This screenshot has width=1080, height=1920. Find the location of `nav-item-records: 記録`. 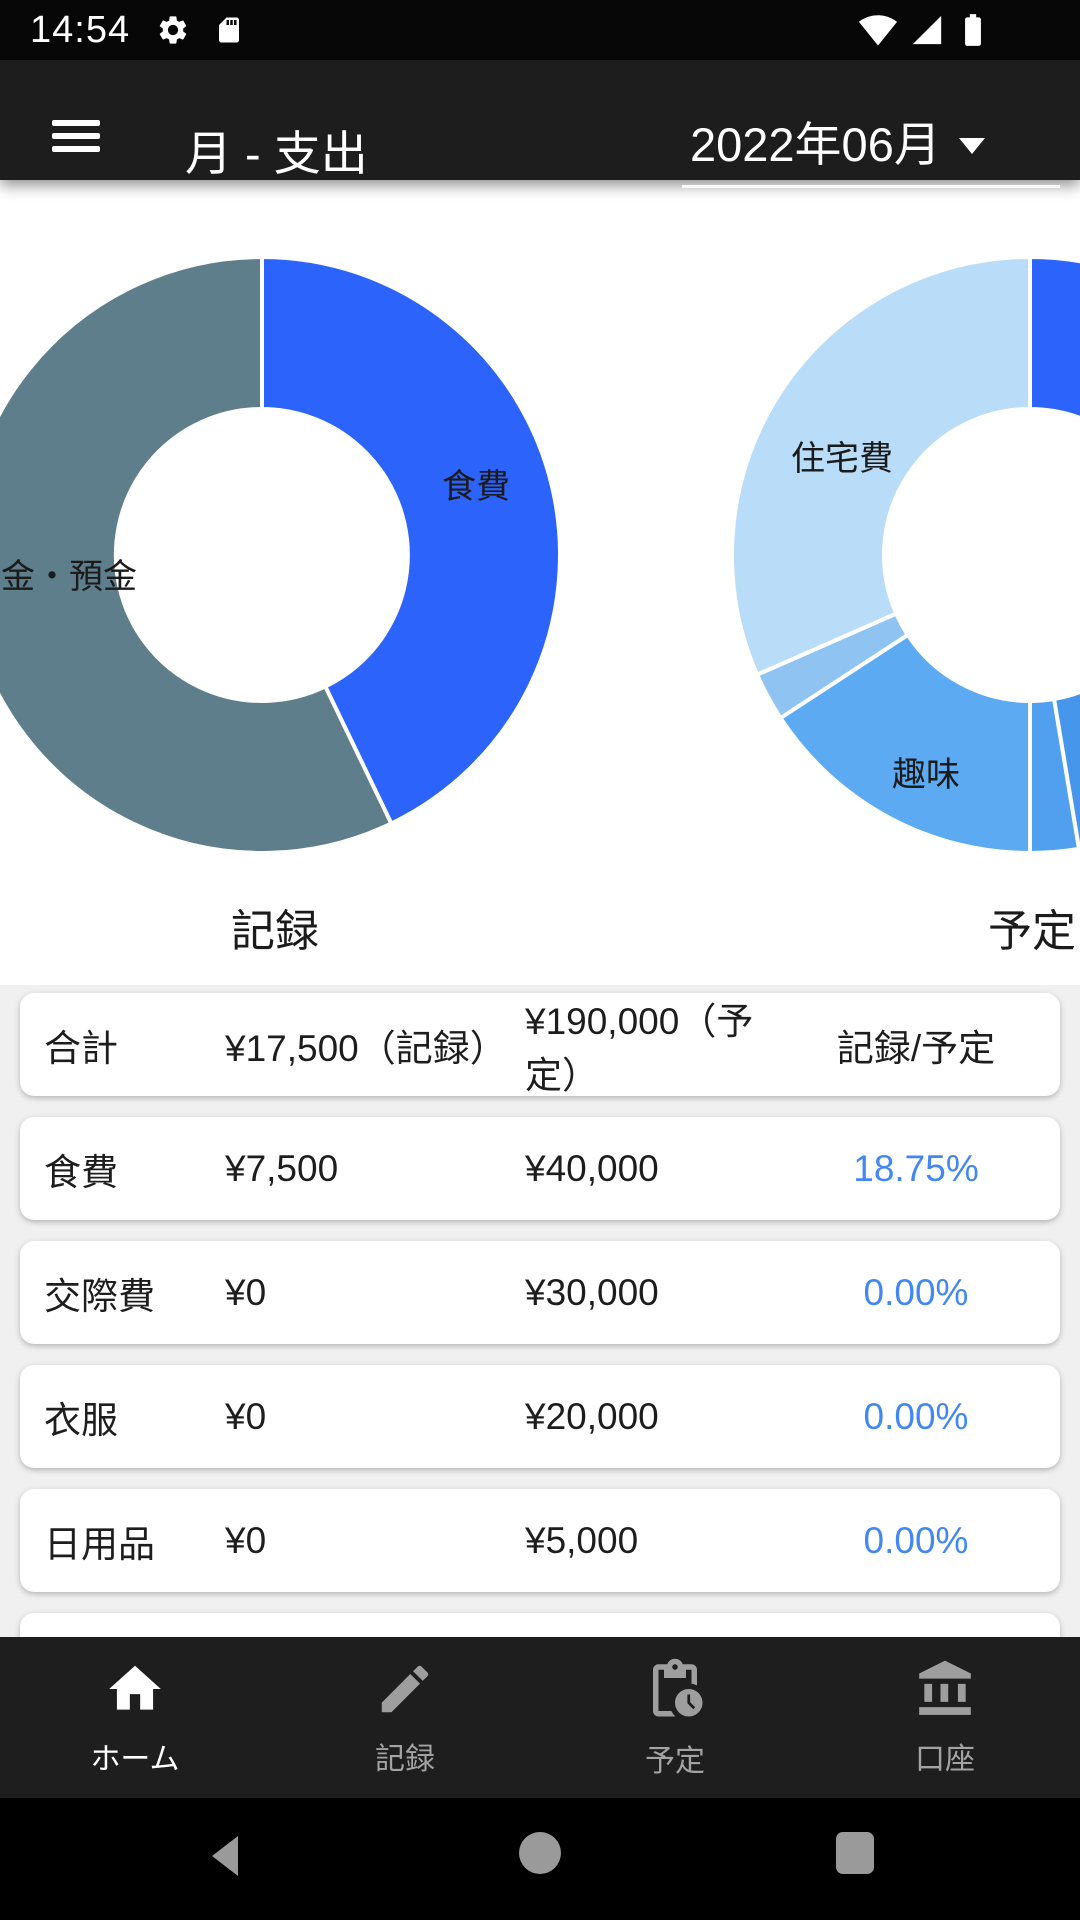

nav-item-records: 記録 is located at coordinates (405, 1717).